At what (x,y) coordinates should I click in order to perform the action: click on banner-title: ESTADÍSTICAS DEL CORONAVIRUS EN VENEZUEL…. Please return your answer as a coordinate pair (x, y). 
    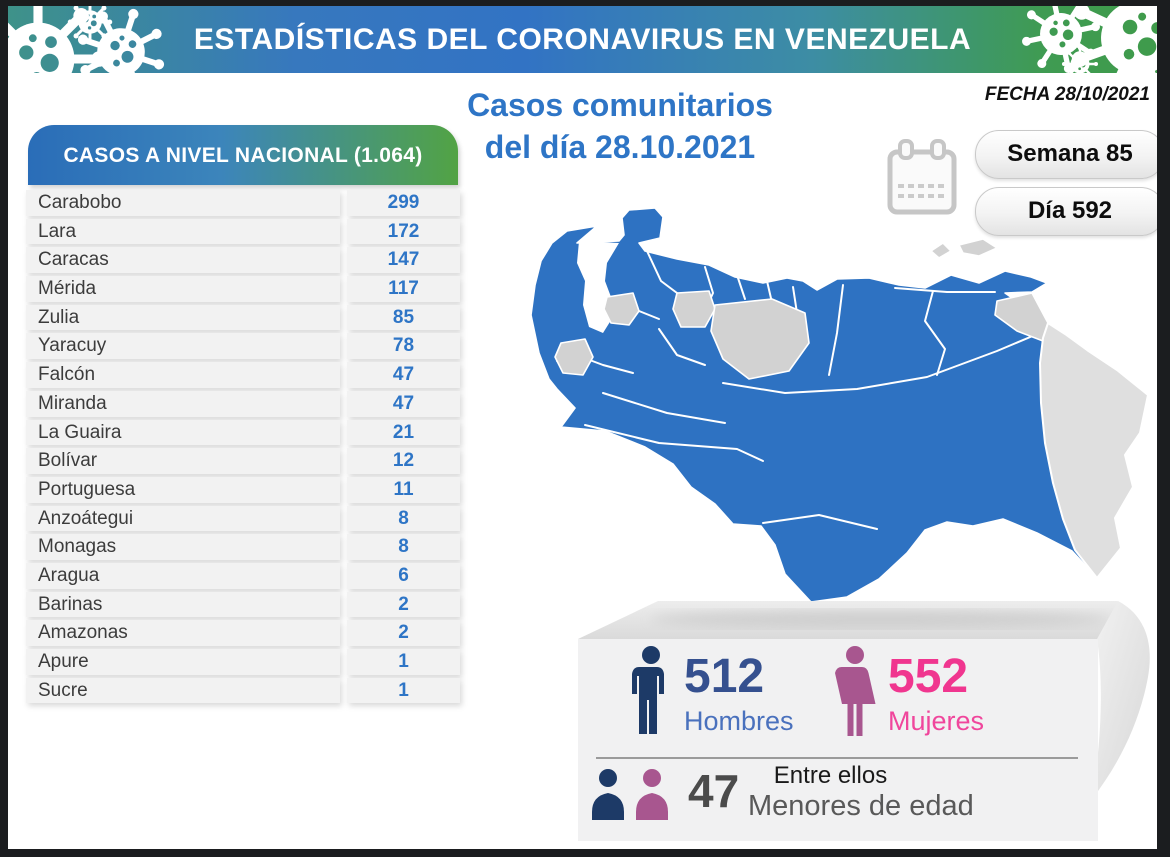
    Looking at the image, I should click on (582, 39).